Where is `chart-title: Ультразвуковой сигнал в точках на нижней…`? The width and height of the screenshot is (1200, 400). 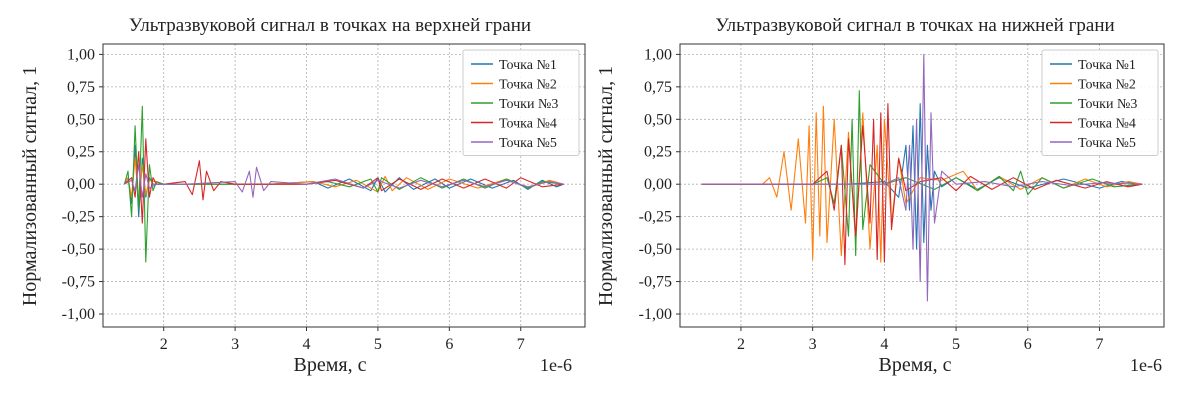 chart-title: Ультразвуковой сигнал в точках на нижней… is located at coordinates (914, 25).